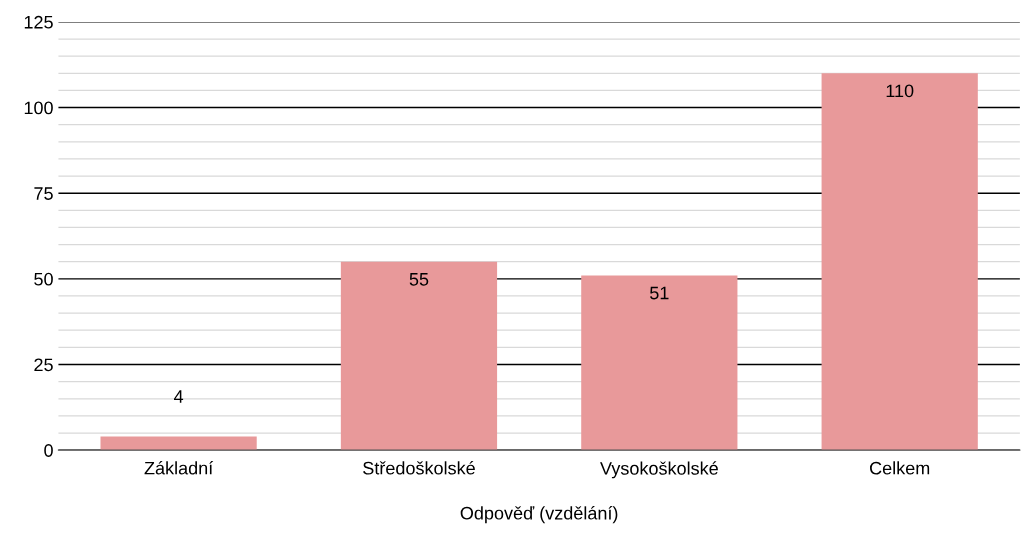  Describe the element at coordinates (419, 279) in the screenshot. I see `data-label: 55` at that location.